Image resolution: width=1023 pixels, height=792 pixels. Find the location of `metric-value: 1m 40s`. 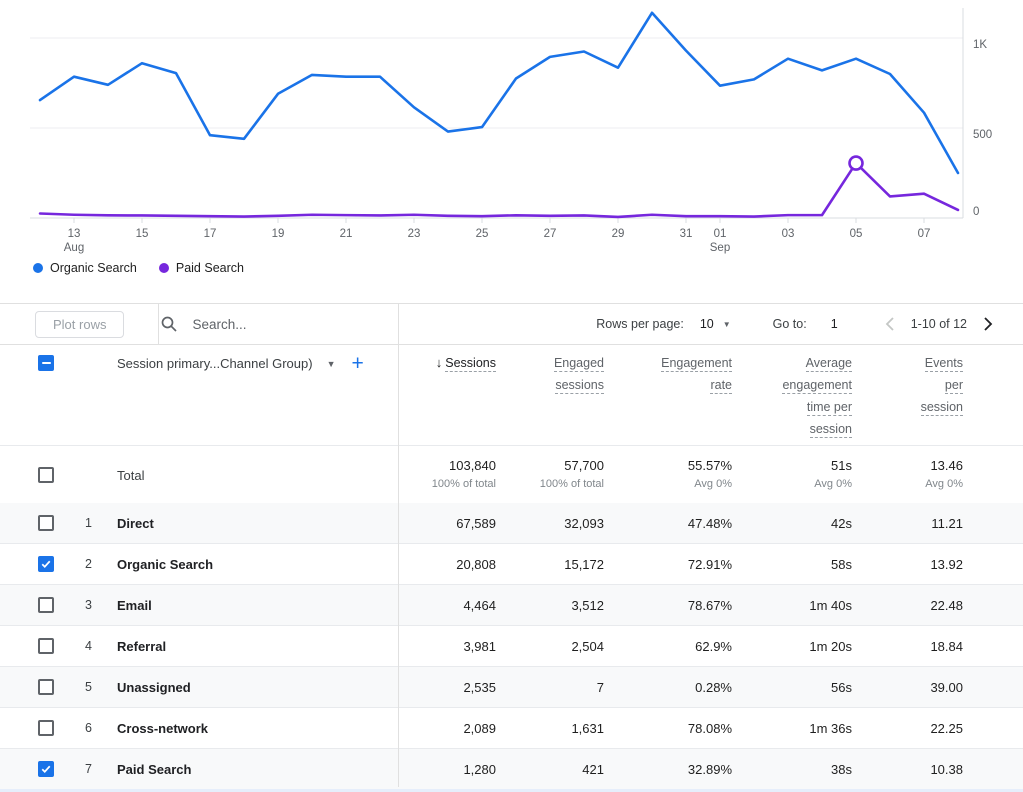

metric-value: 1m 40s is located at coordinates (830, 605).